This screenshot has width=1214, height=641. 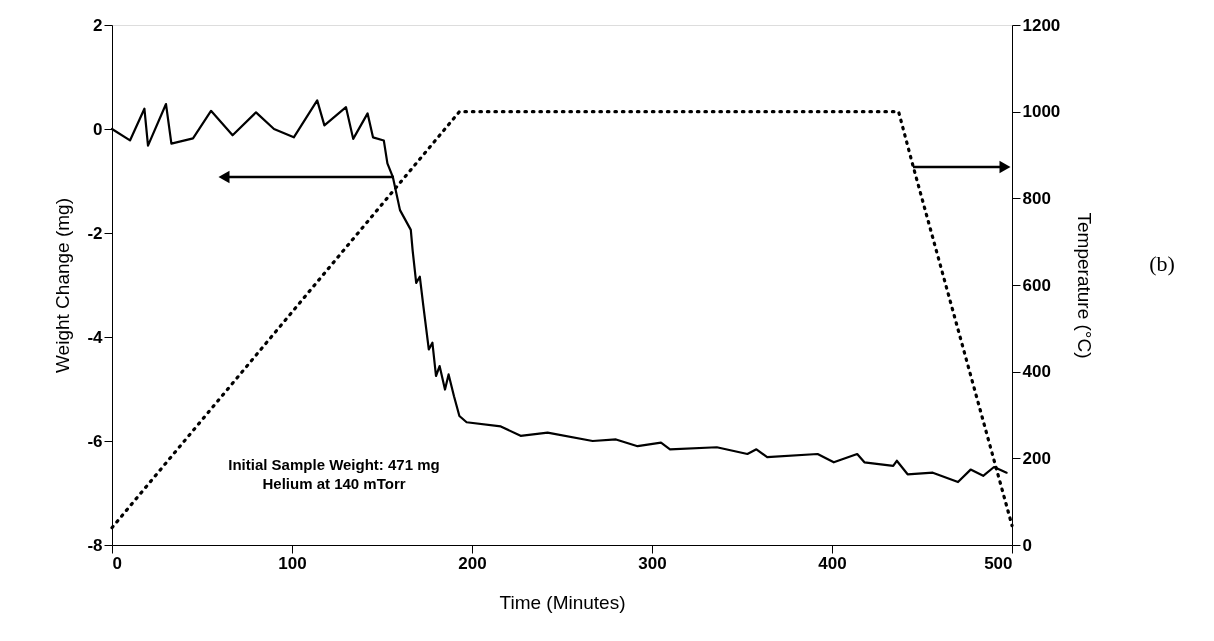 What do you see at coordinates (1041, 25) in the screenshot?
I see `y2-tick-label: 1200` at bounding box center [1041, 25].